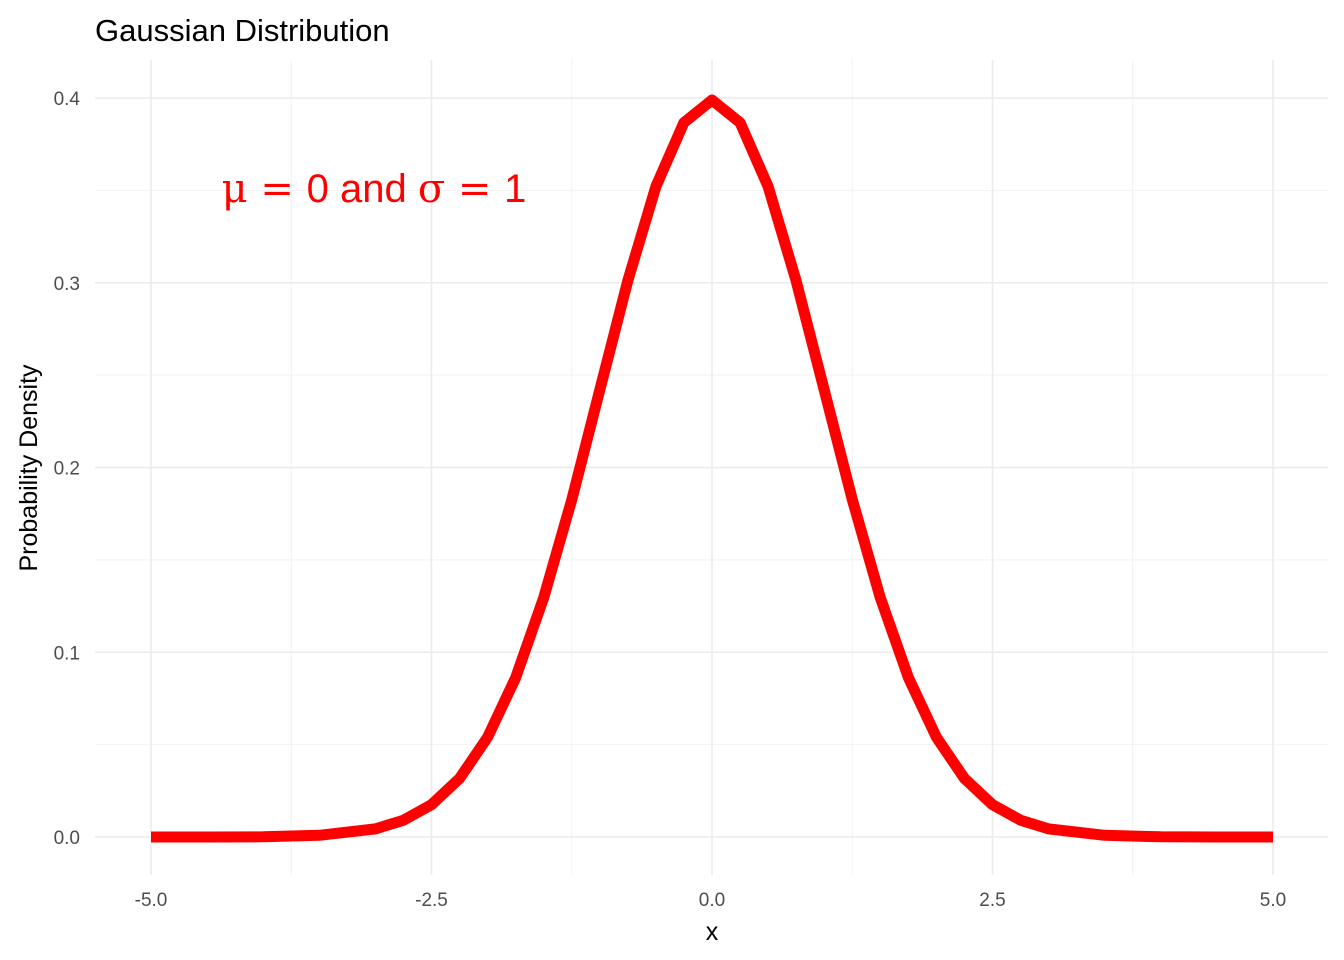  I want to click on x-tick-label: -2.5, so click(431, 900).